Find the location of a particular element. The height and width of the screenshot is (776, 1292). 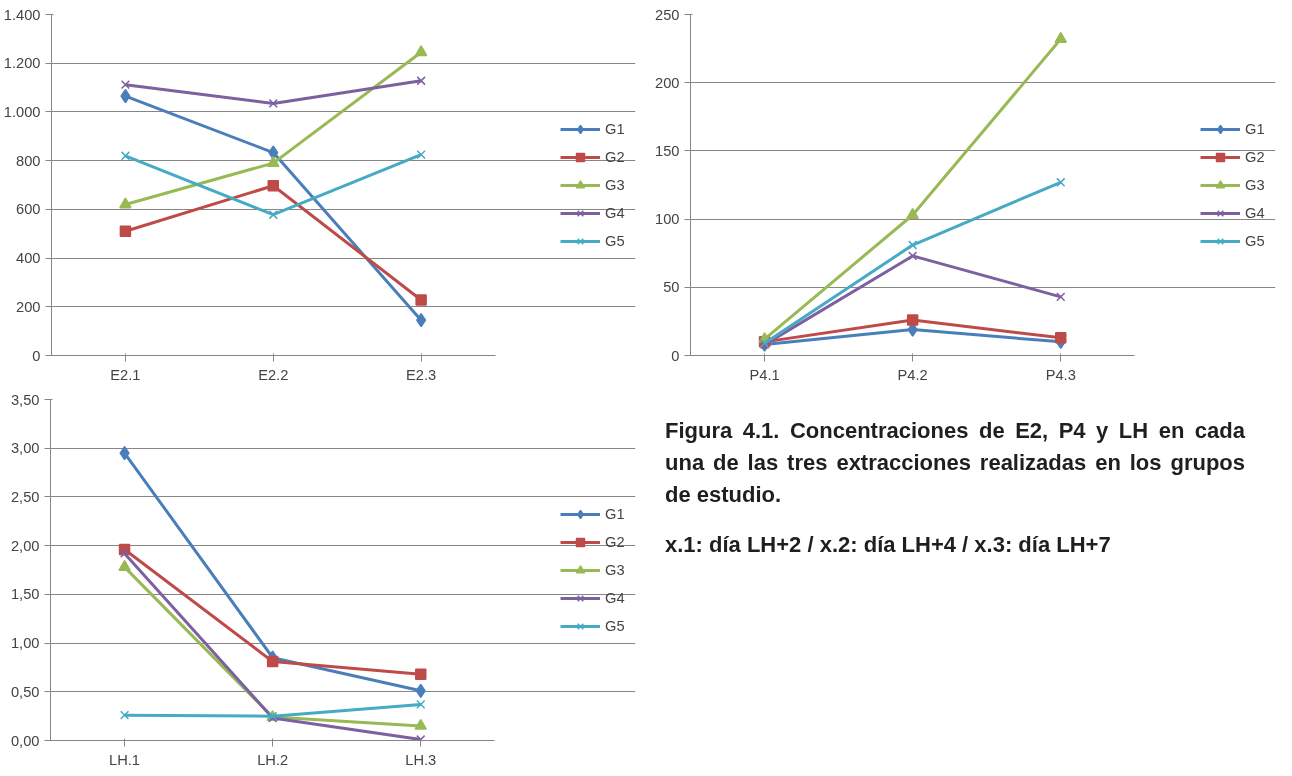

legend-label: G4 is located at coordinates (1255, 212).